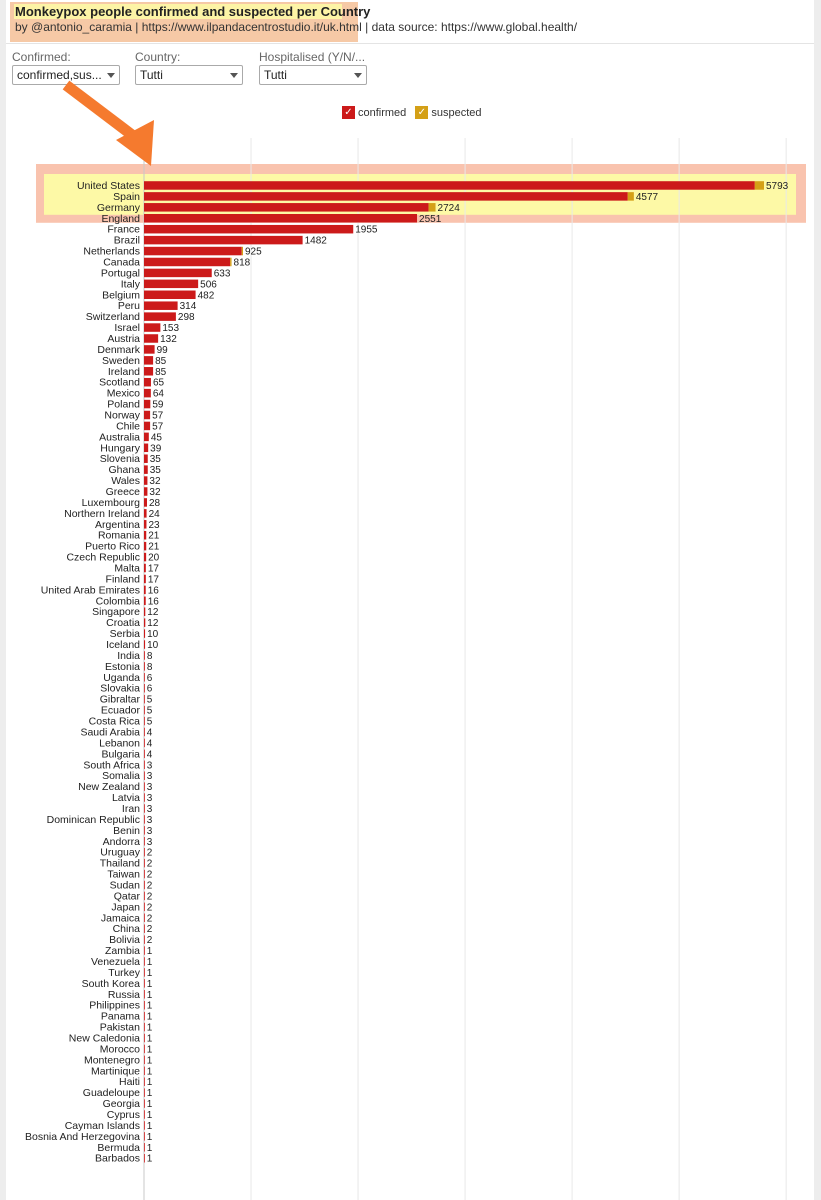  Describe the element at coordinates (112, 1060) in the screenshot. I see `category-label: Montenegro` at that location.